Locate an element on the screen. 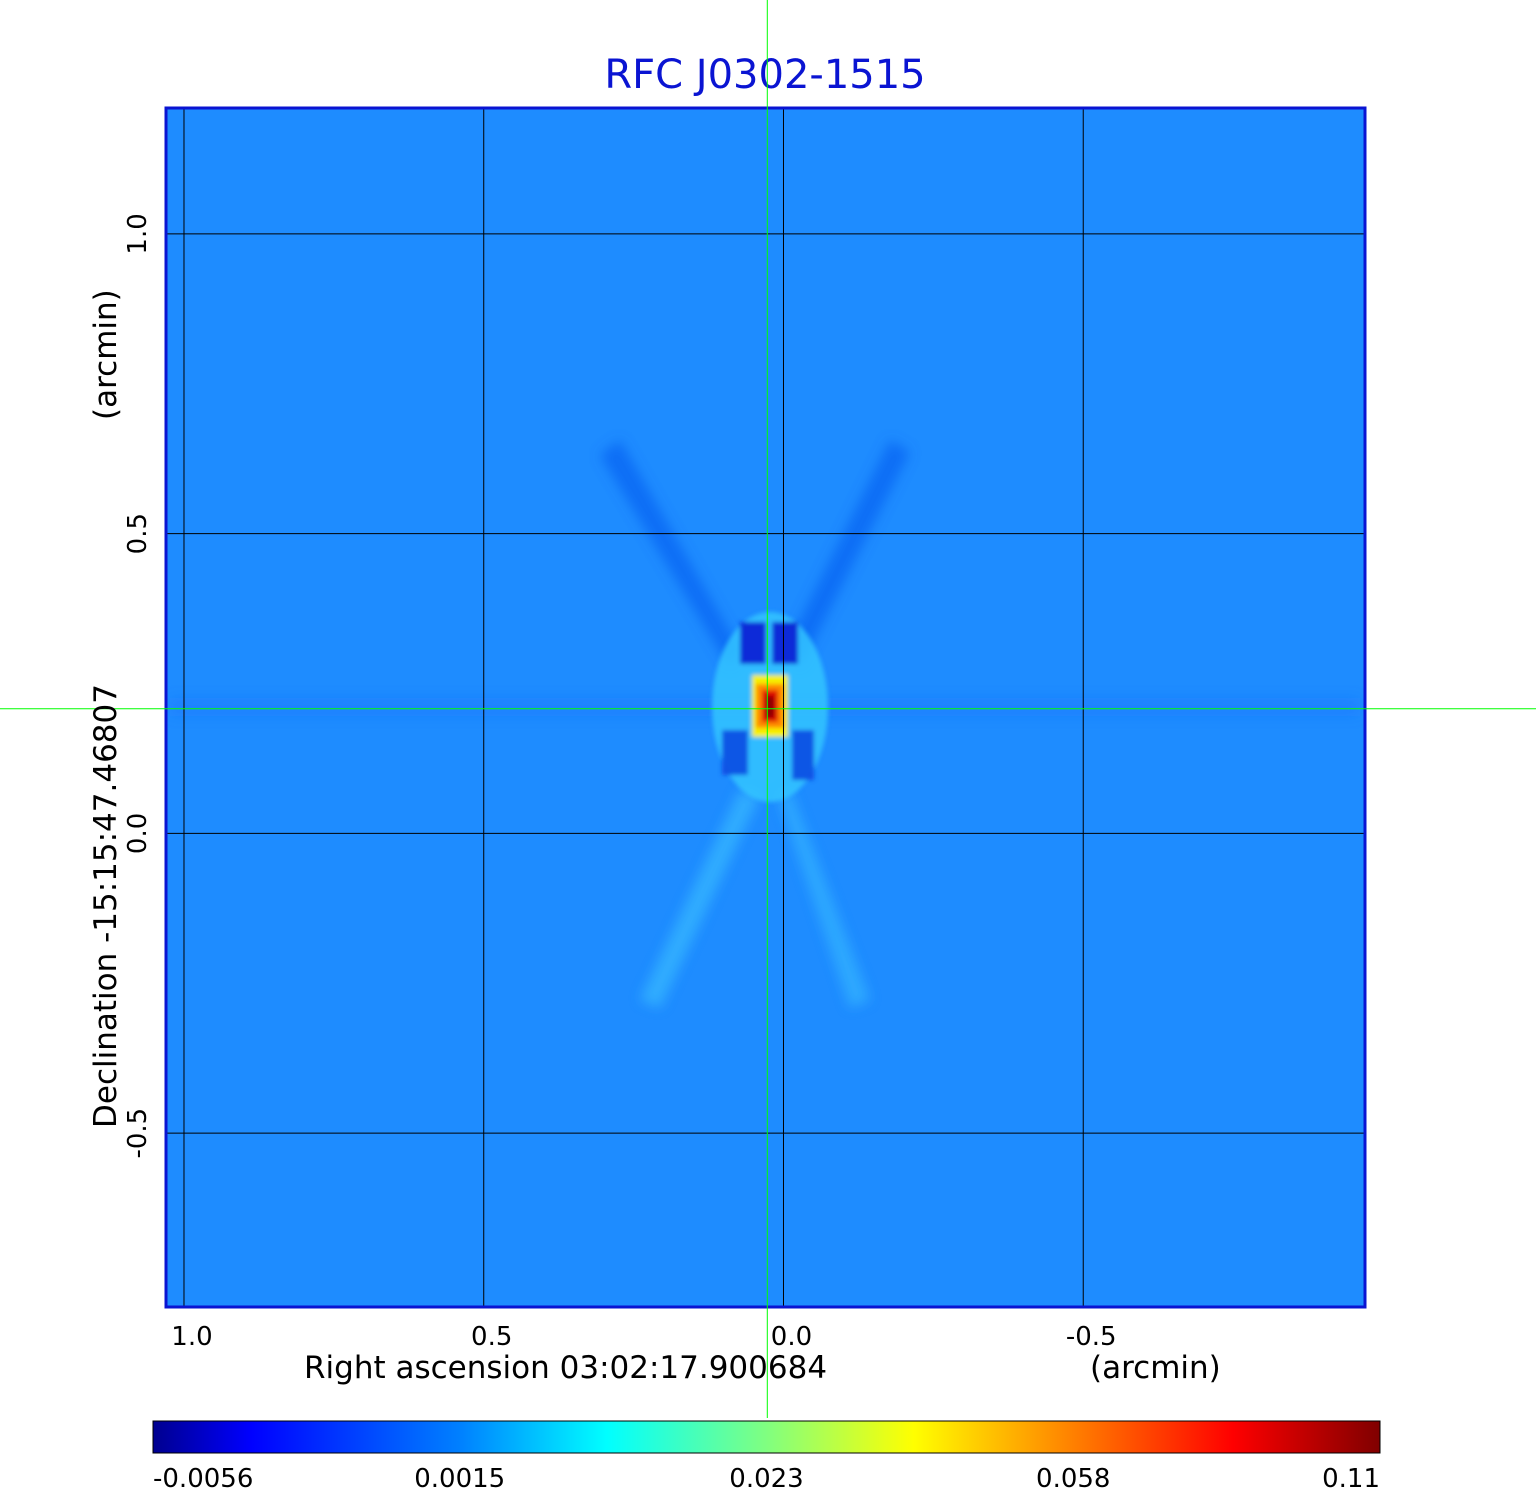 Image resolution: width=1536 pixels, height=1511 pixels. chart-title: RFC J0302-1515 is located at coordinates (764, 75).